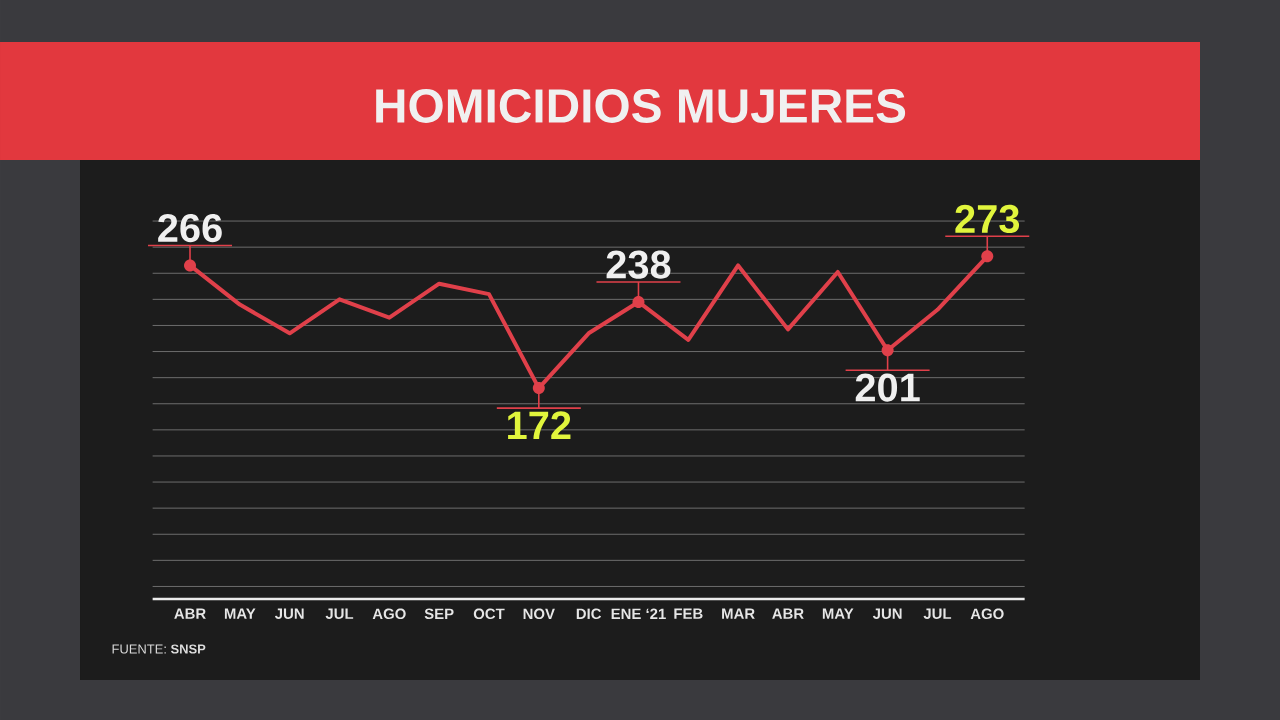  Describe the element at coordinates (688, 613) in the screenshot. I see `x-tick-label: FEB` at that location.